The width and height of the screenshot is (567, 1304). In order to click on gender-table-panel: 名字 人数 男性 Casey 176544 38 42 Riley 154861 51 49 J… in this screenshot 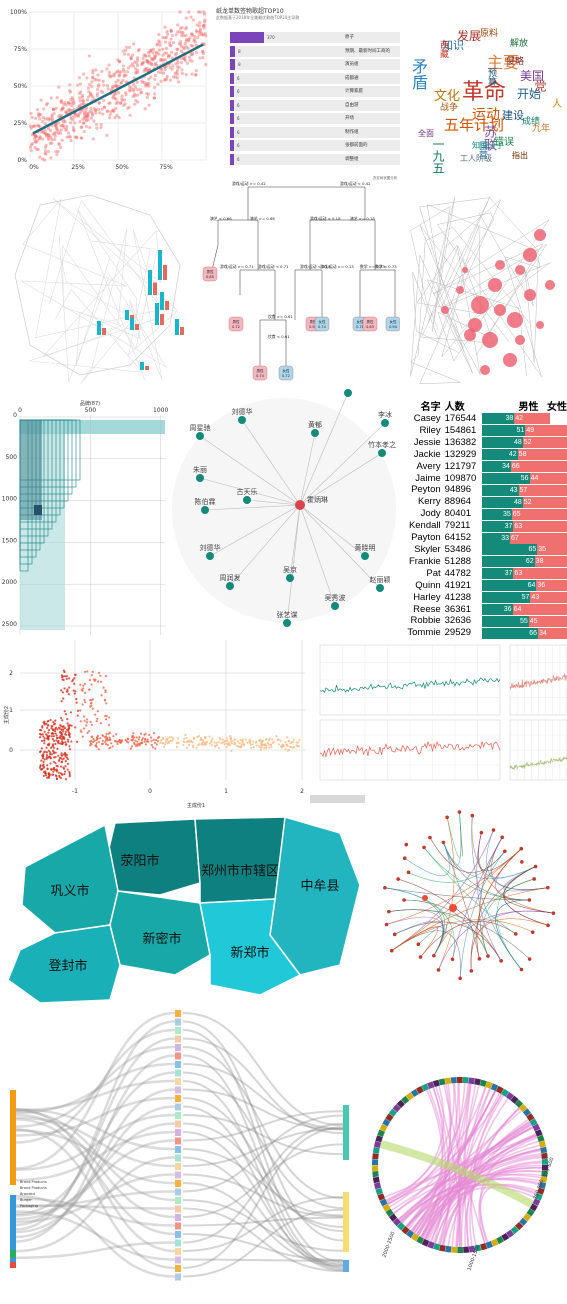, I will do `click(482, 519)`.